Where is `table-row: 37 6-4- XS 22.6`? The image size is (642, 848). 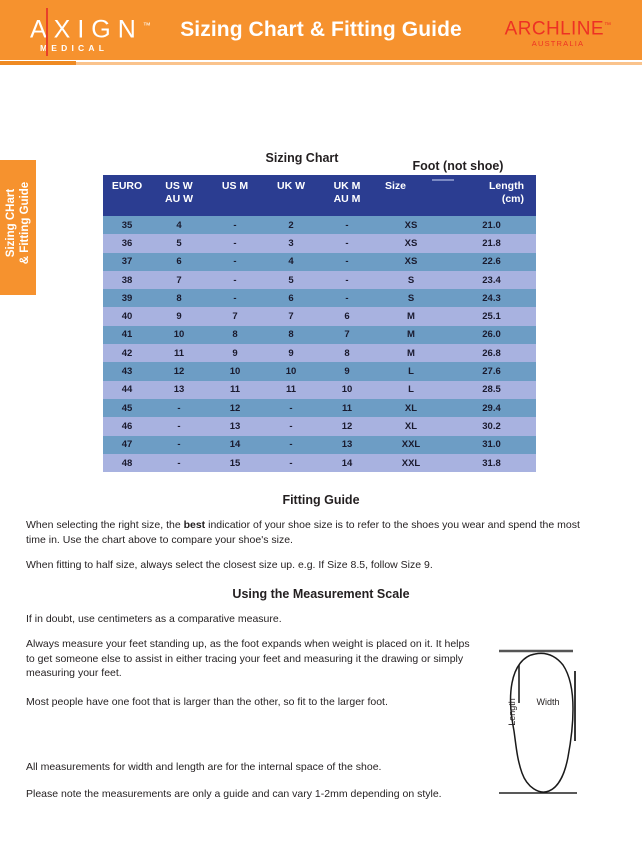
table-row: 37 6-4- XS 22.6 is located at coordinates (319, 261).